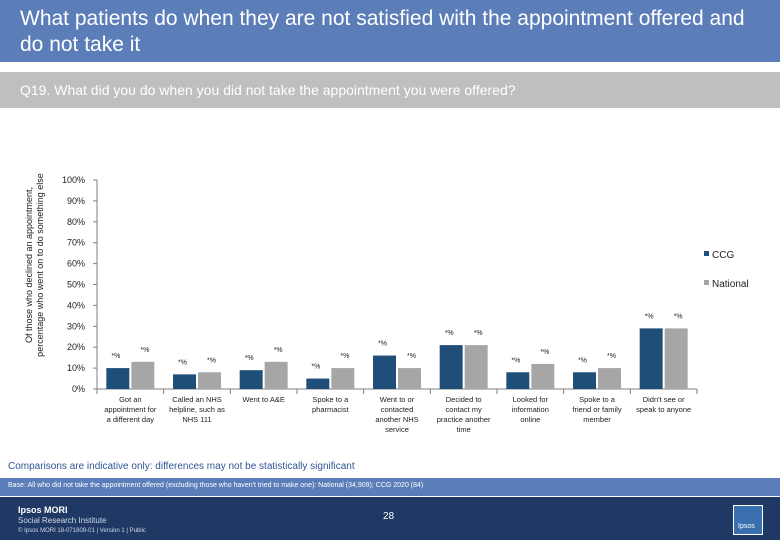 The height and width of the screenshot is (540, 780). What do you see at coordinates (73, 180) in the screenshot?
I see `y-tick-label: 100%` at bounding box center [73, 180].